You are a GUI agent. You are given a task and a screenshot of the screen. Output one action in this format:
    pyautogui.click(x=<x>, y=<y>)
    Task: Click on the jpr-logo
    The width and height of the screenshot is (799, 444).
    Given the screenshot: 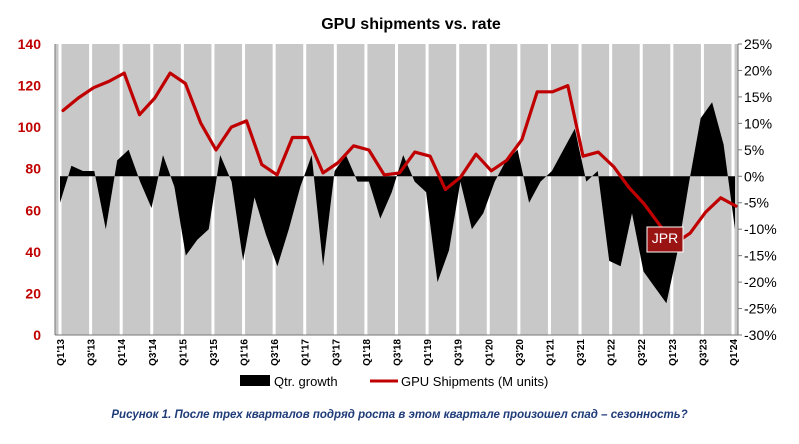 What is the action you would take?
    pyautogui.click(x=665, y=239)
    